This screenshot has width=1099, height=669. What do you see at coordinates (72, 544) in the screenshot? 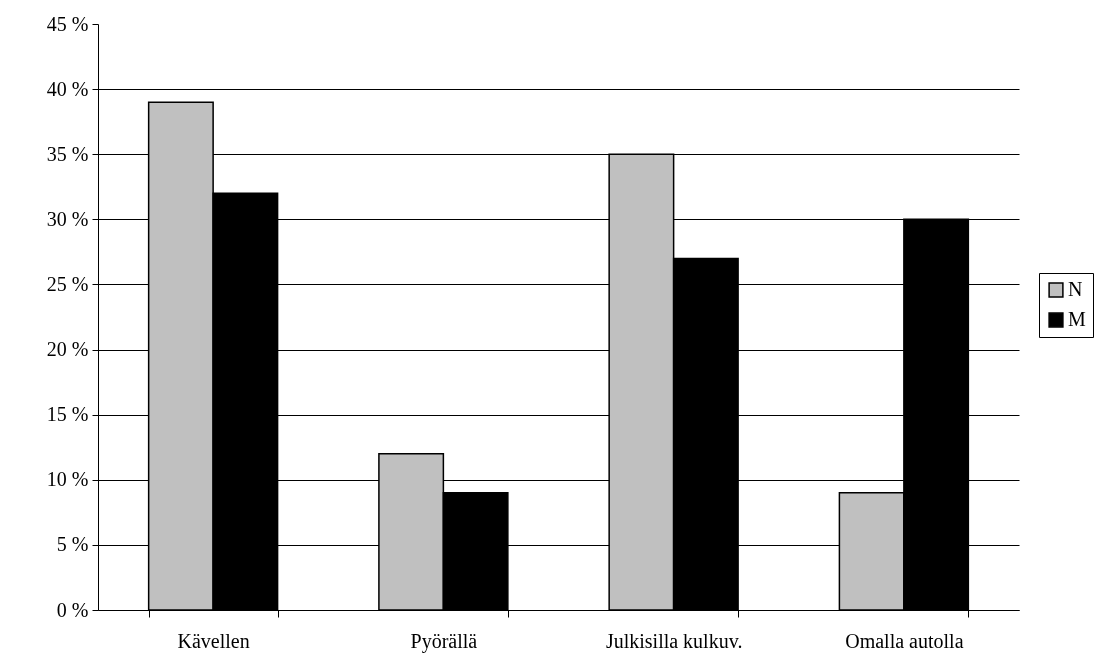
I see `y-tick-label: 5 %` at bounding box center [72, 544].